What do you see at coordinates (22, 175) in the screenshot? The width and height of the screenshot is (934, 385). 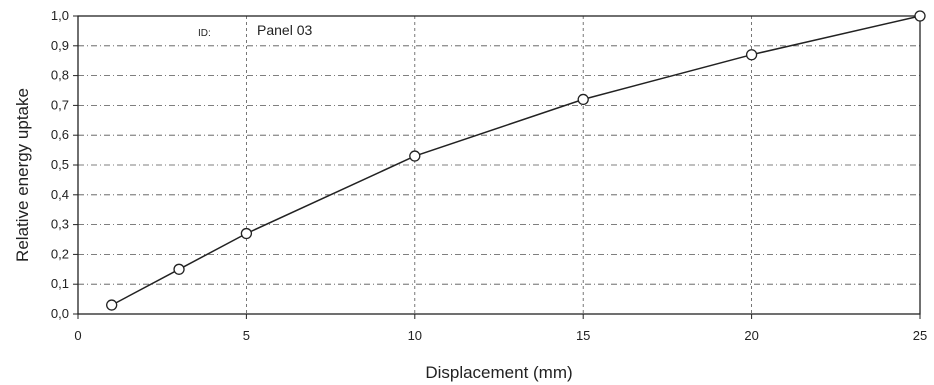 I see `y-axis-title: Relative energy uptake` at bounding box center [22, 175].